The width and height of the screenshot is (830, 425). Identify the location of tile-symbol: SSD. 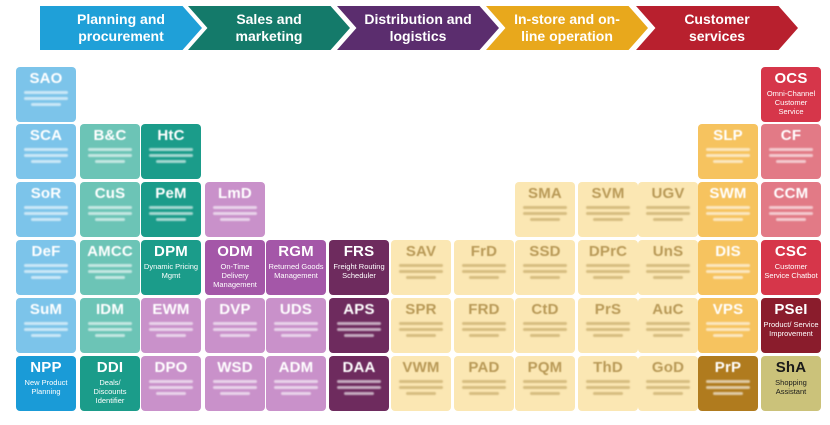
(545, 251).